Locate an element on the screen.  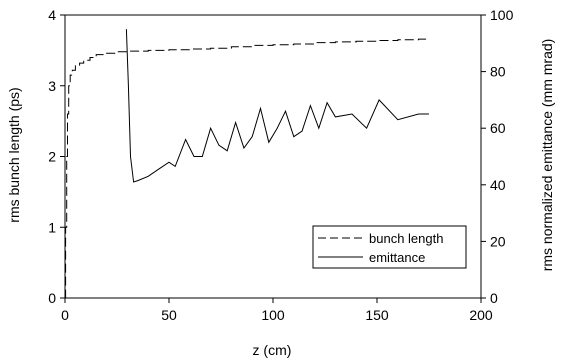
y-right-tick-label: 100 is located at coordinates (502, 15).